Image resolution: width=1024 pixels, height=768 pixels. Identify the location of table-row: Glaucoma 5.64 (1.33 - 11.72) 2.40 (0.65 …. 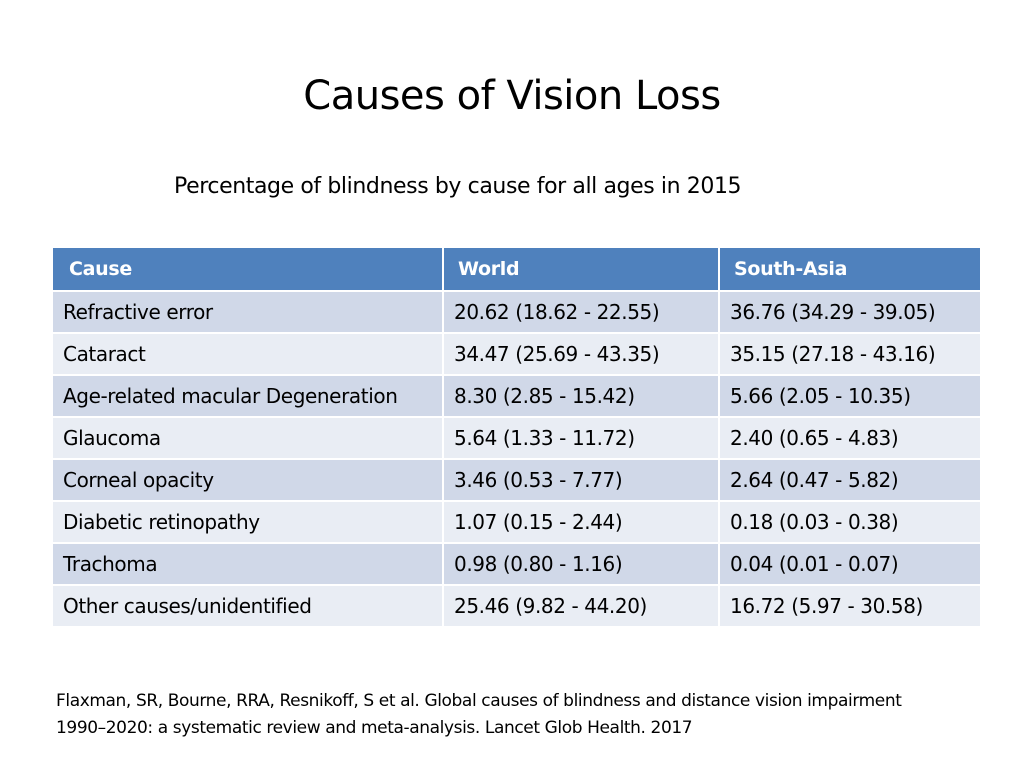
(516, 438).